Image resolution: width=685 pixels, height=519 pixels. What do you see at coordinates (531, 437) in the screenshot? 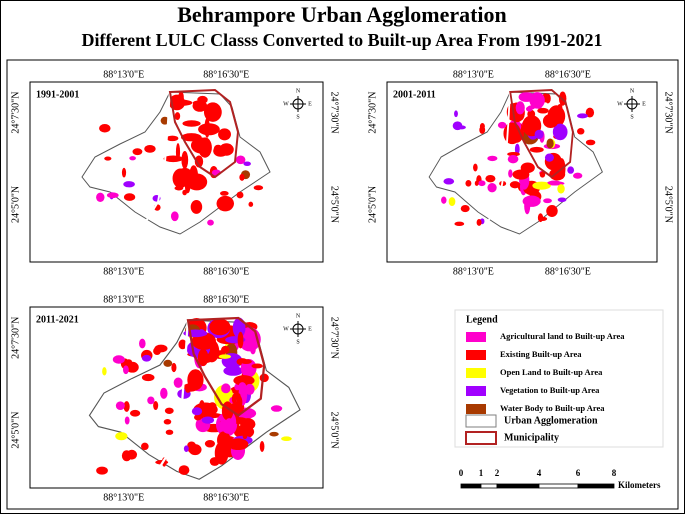
I see `legend-label: Municipality` at bounding box center [531, 437].